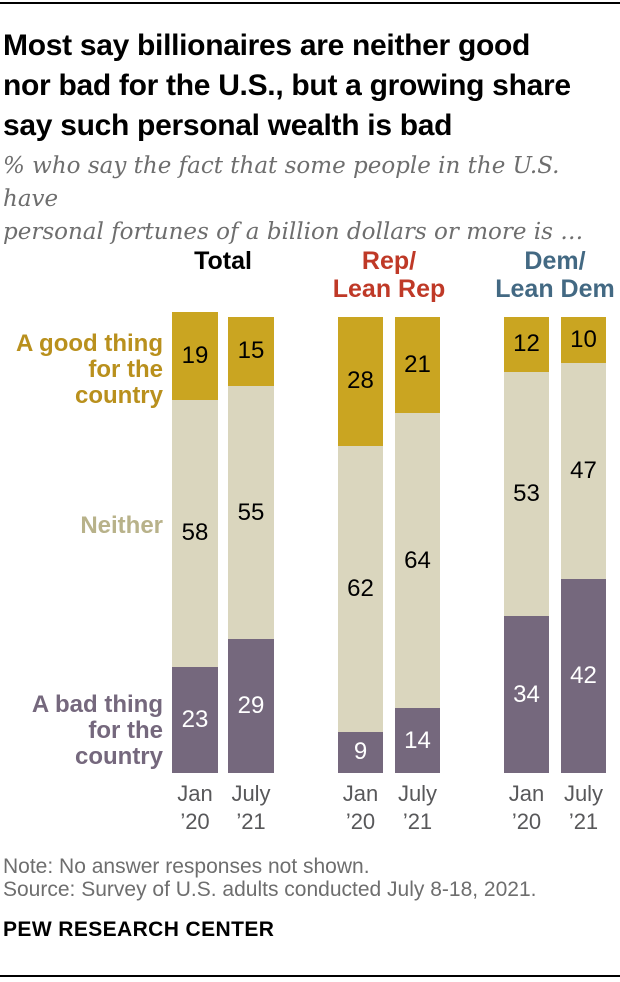 The height and width of the screenshot is (982, 620). I want to click on bar-dem-lean-dem-jan20: 12 53 34, so click(526, 544).